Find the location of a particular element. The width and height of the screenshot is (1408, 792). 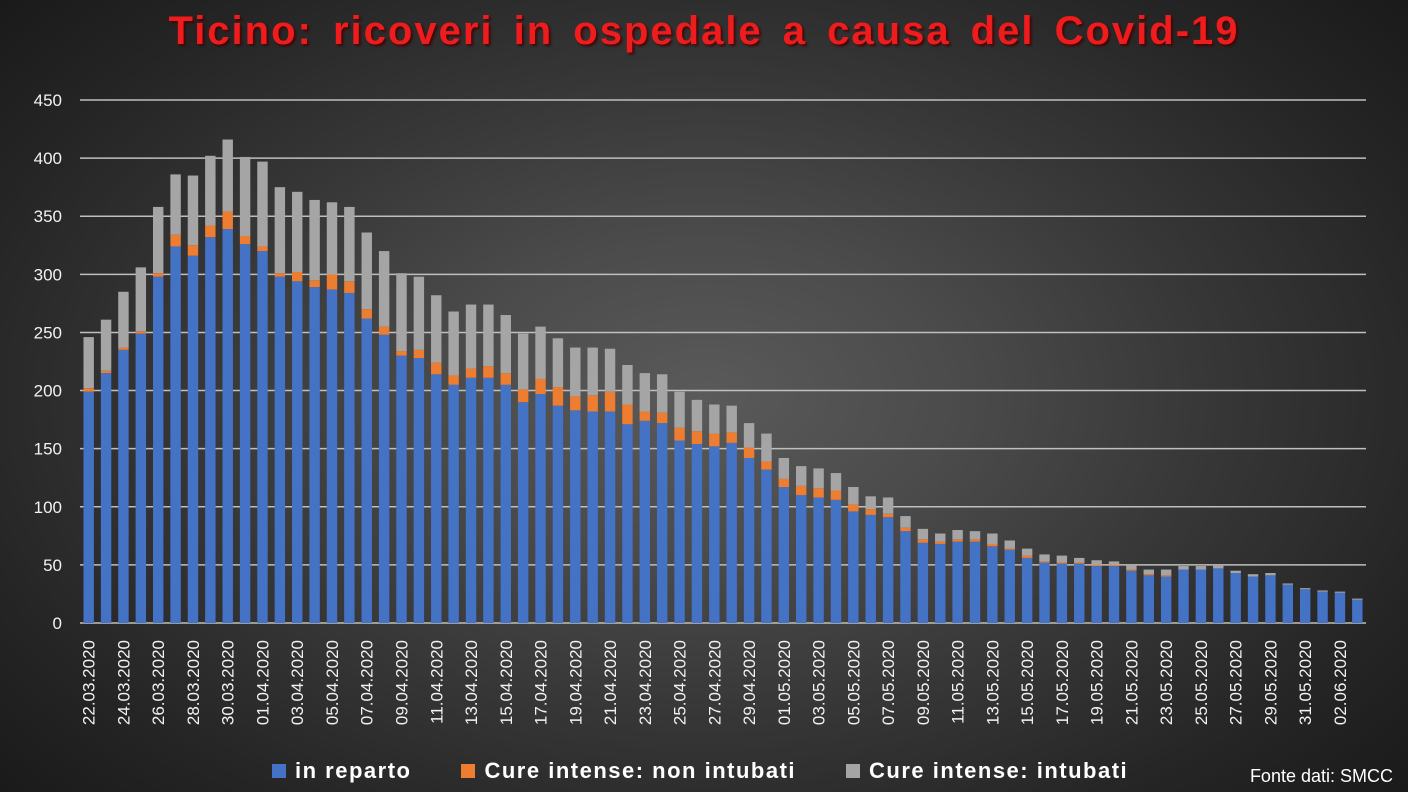

y-tick-label: 250 is located at coordinates (48, 332).